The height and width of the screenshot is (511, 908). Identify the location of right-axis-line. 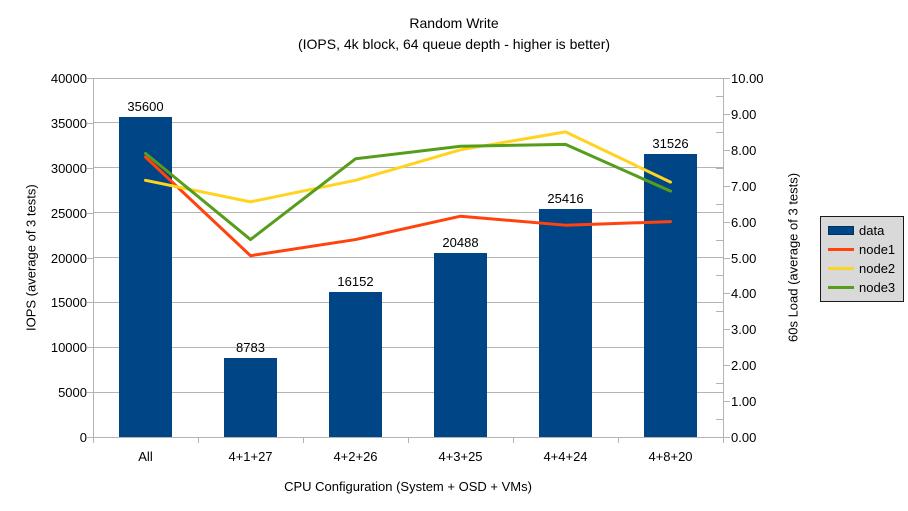
(723, 260).